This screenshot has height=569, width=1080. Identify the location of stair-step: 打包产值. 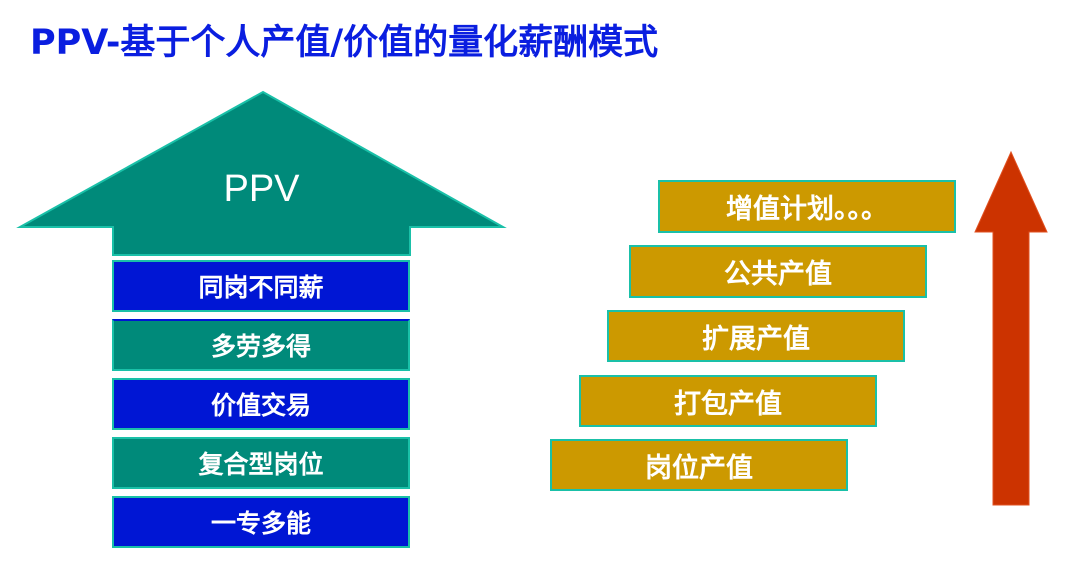
(728, 401).